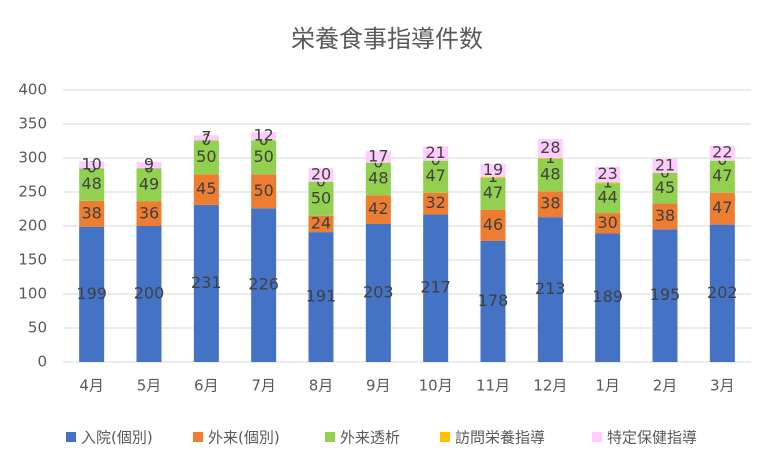  I want to click on y-tick-label: 350, so click(32, 124).